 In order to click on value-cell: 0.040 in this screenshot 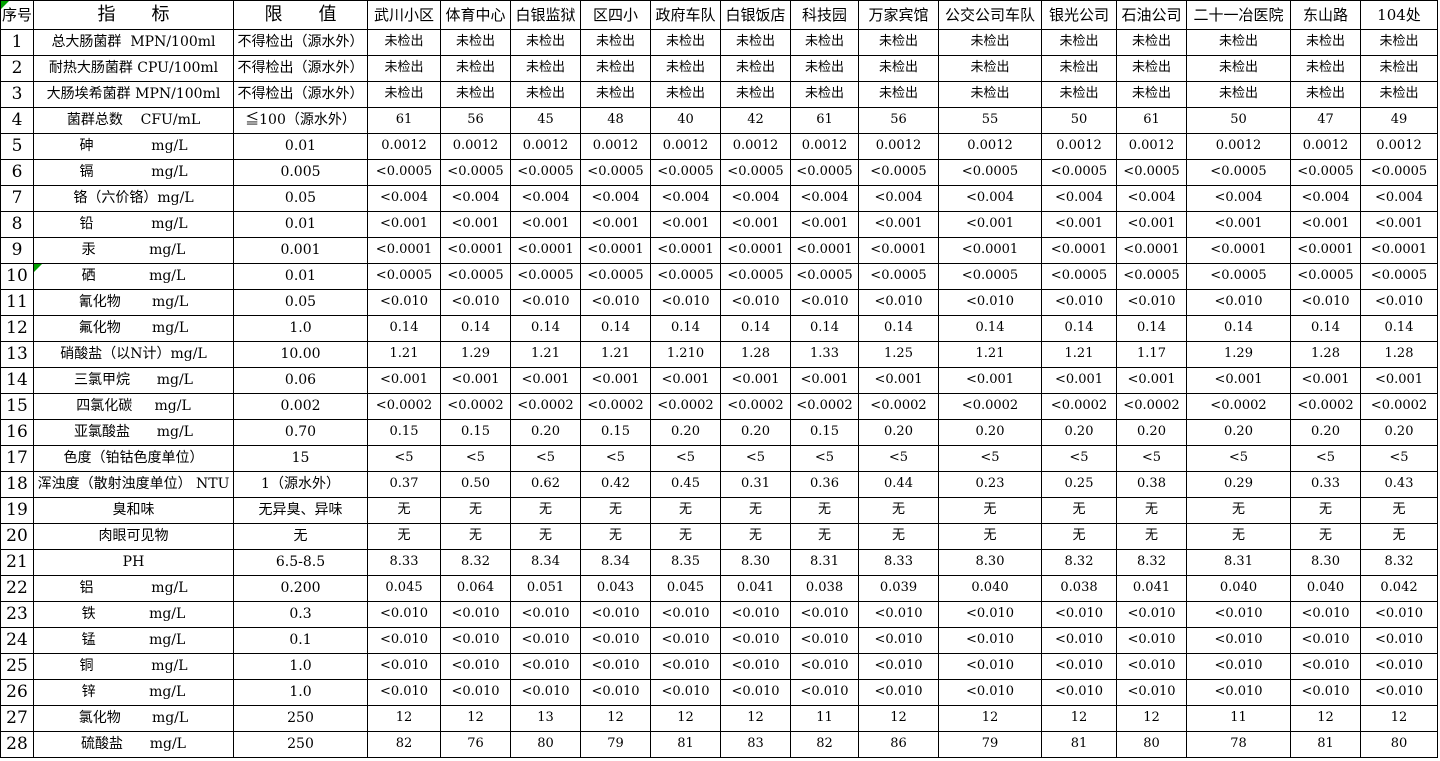, I will do `click(990, 588)`.